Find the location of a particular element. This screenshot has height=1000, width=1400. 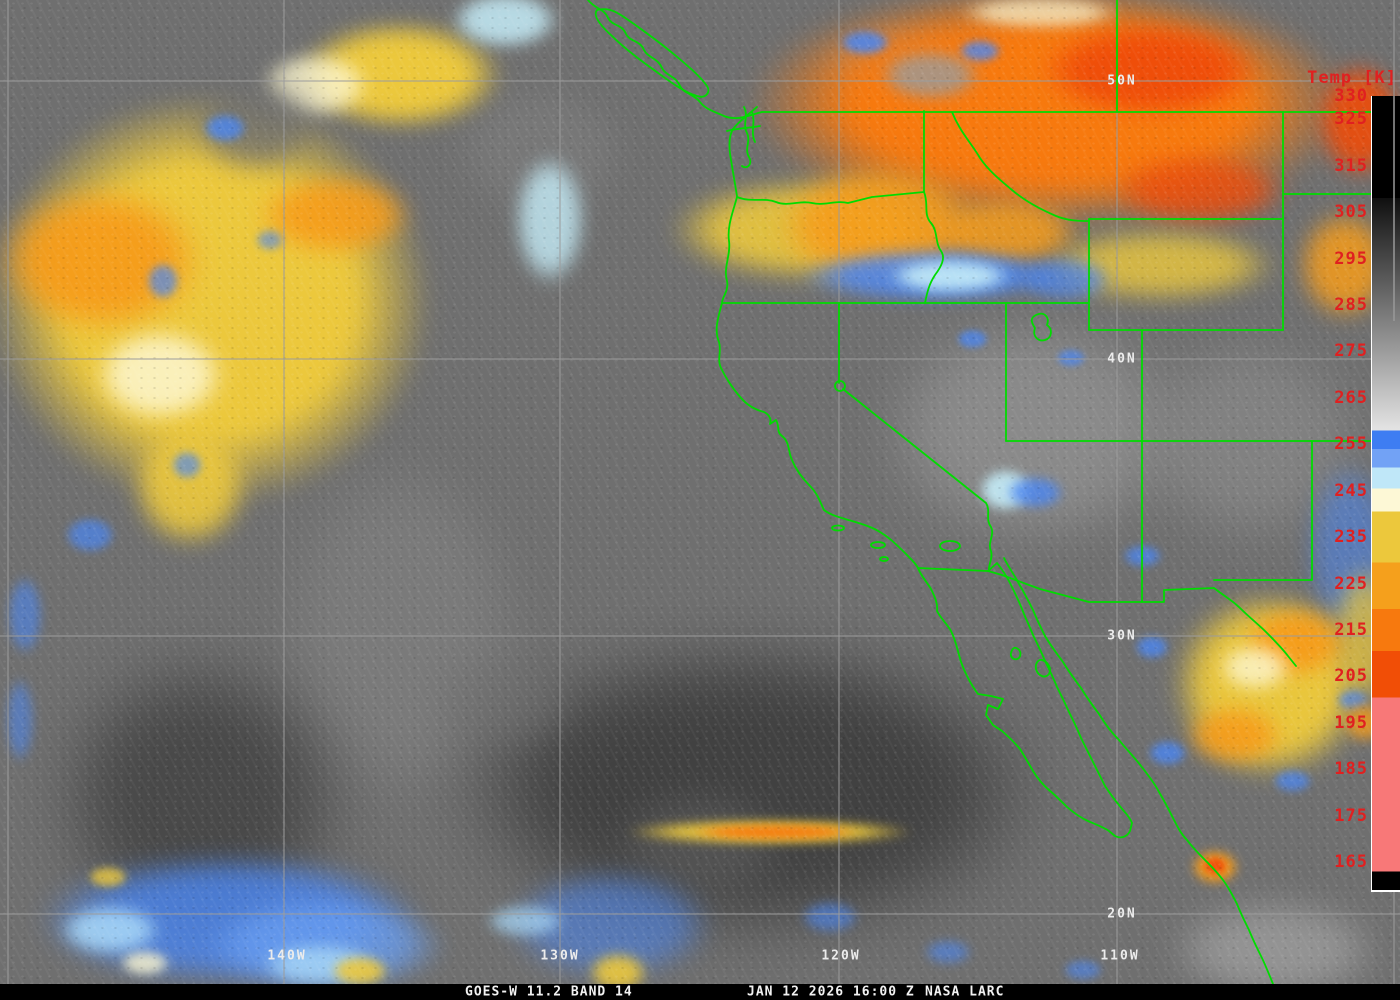

lat-label: 50N is located at coordinates (1122, 81).